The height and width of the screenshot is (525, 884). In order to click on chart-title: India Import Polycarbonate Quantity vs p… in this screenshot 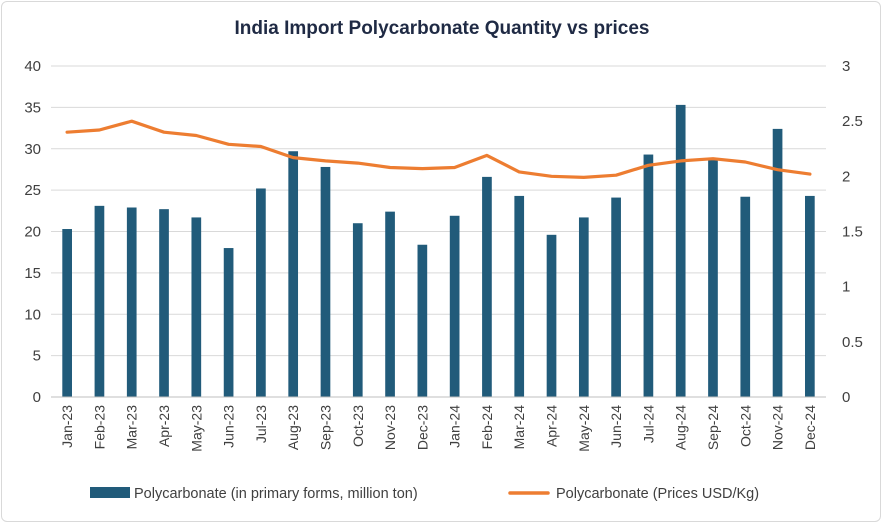, I will do `click(442, 28)`.